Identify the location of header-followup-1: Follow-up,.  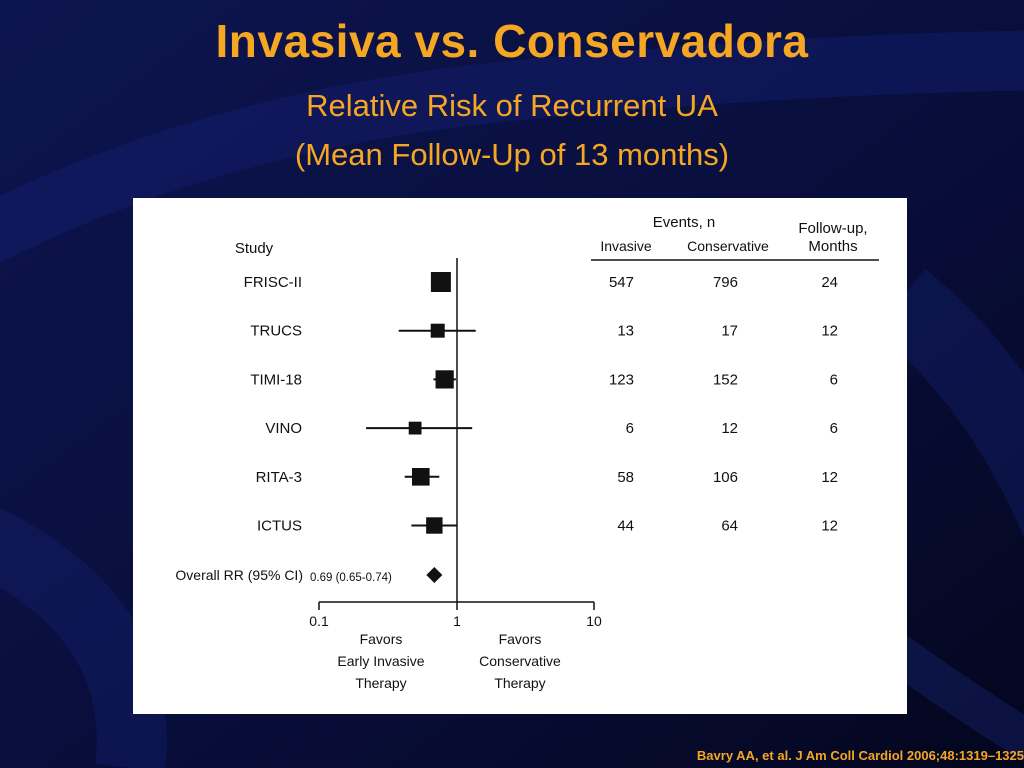
(832, 228).